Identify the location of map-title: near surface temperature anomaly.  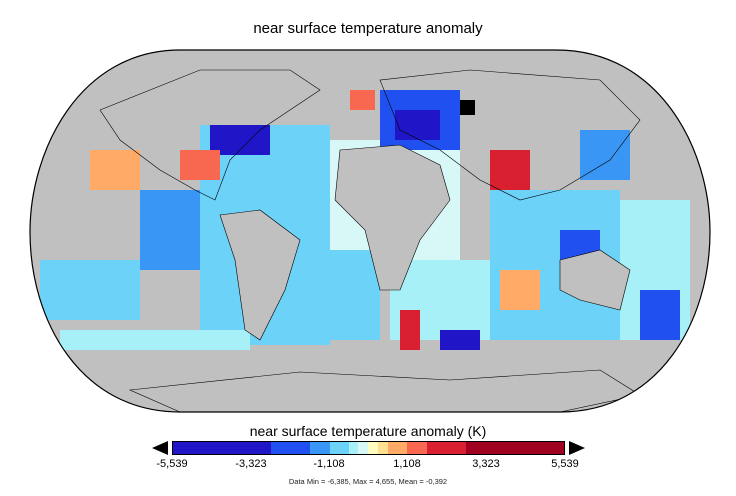
(368, 28).